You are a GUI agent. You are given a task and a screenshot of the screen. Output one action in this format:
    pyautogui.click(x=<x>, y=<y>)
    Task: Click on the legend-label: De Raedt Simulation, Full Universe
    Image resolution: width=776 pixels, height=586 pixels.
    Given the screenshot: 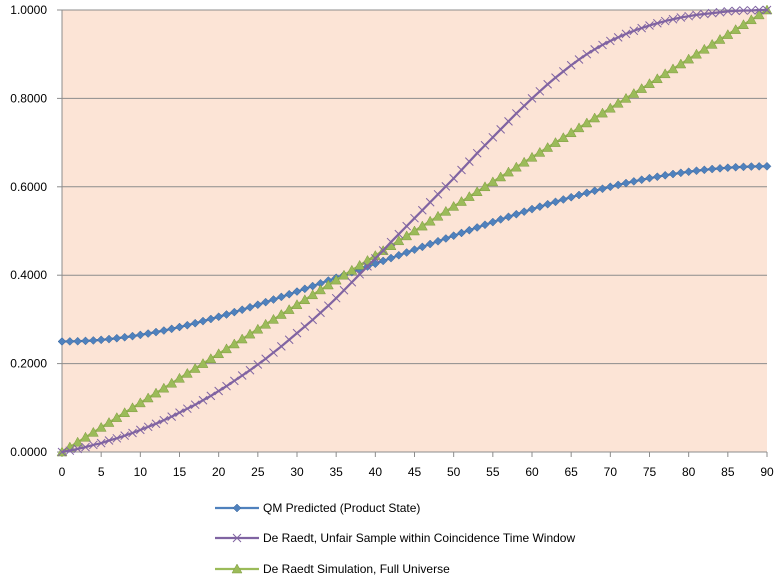 What is the action you would take?
    pyautogui.click(x=356, y=569)
    